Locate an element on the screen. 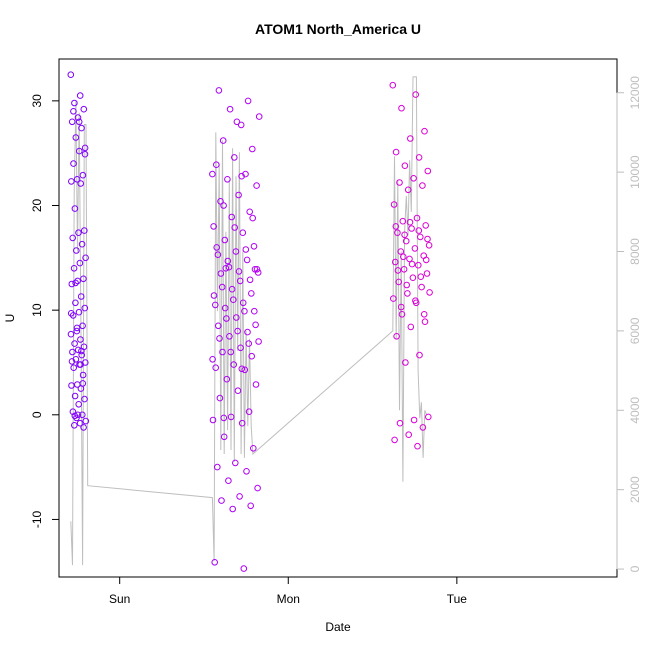  y-tick-label: 10 is located at coordinates (37, 310).